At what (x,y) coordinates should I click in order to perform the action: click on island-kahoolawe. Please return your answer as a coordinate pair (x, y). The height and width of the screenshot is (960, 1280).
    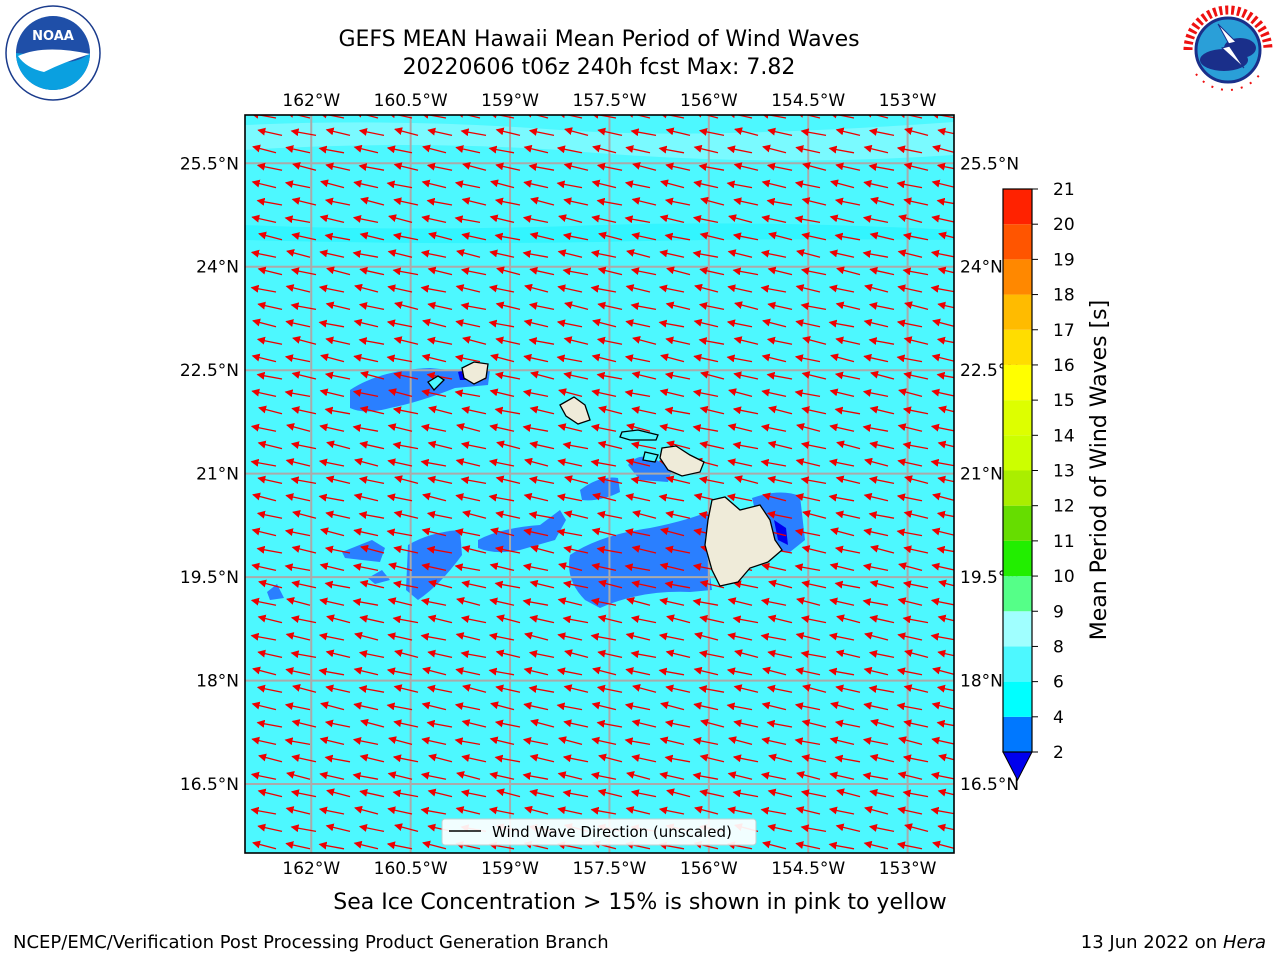
    Looking at the image, I should click on (650, 457).